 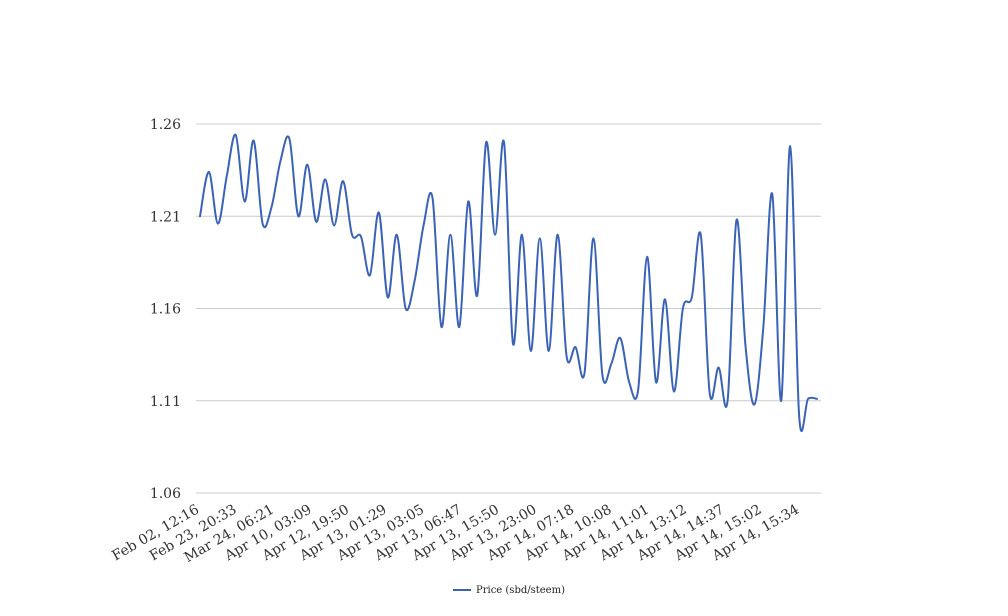 I want to click on y-axis-tick-labels: 1.06 1.11 1.16 1.21 1.26, so click(x=165, y=309).